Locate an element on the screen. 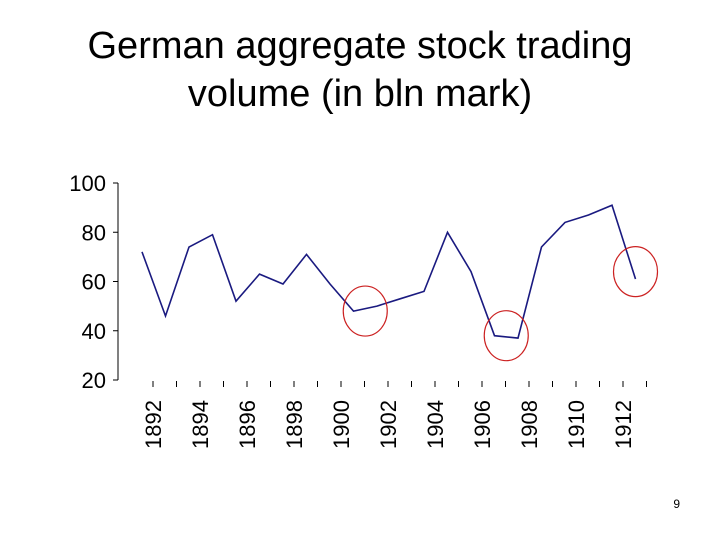  chart-title-line-1: German aggregate stock trading is located at coordinates (360, 46).